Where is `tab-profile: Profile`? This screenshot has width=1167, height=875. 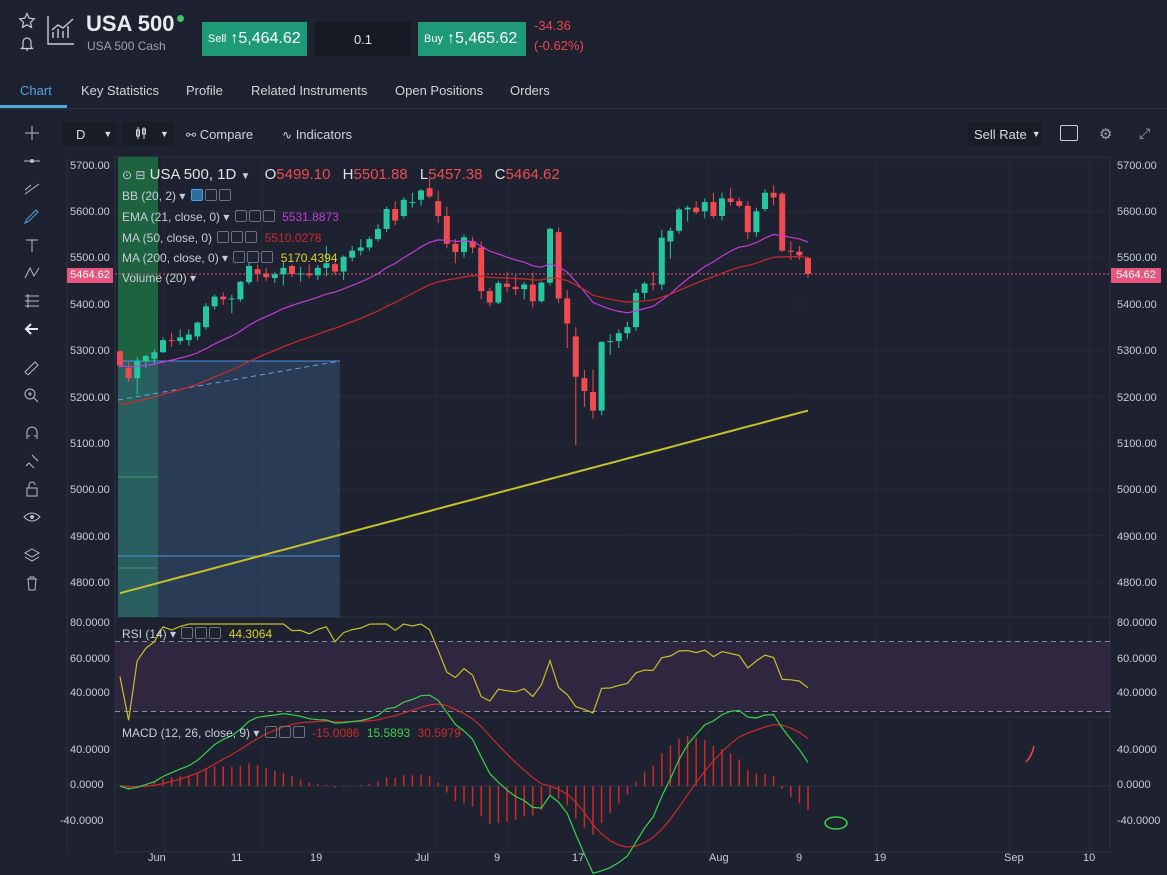 tab-profile: Profile is located at coordinates (204, 90).